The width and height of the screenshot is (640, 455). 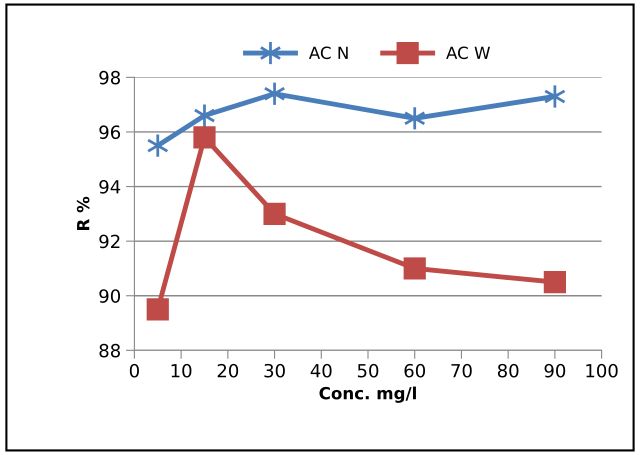 I want to click on y-tick-label: 98, so click(x=109, y=77).